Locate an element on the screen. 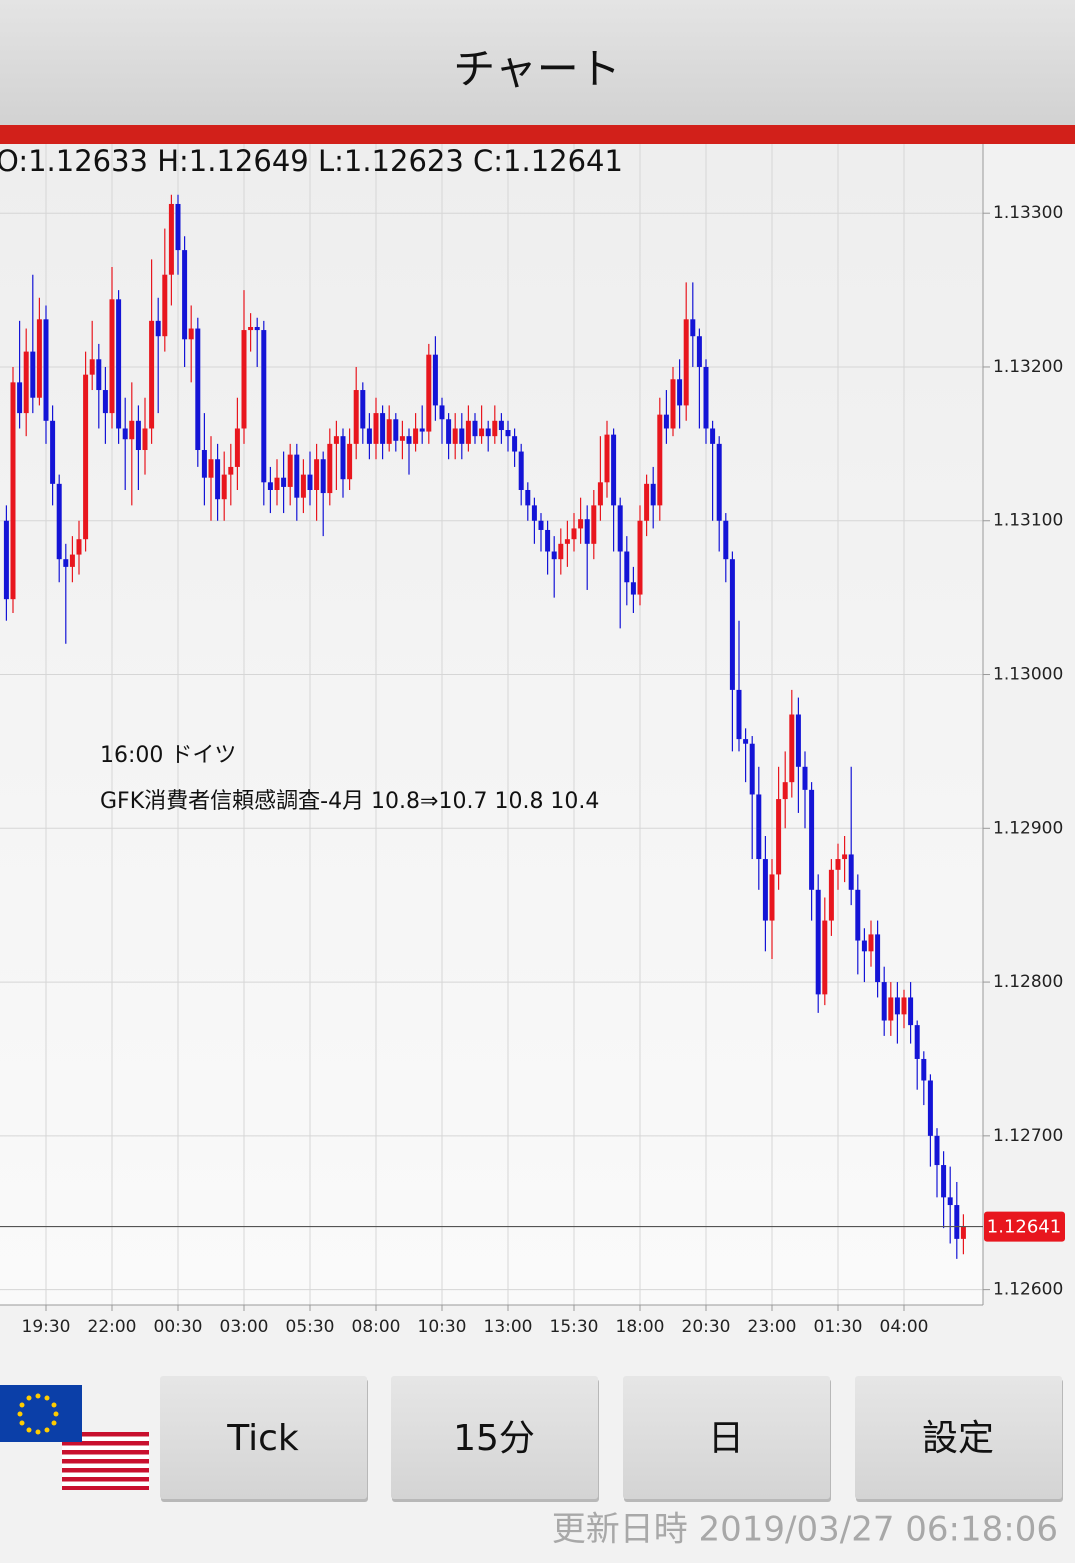  y-tick-label: 1.12800 is located at coordinates (1028, 982).